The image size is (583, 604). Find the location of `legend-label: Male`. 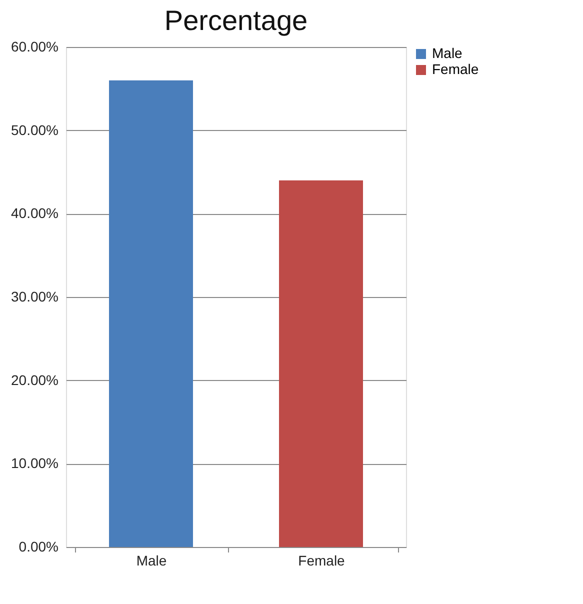

legend-label: Male is located at coordinates (447, 53).